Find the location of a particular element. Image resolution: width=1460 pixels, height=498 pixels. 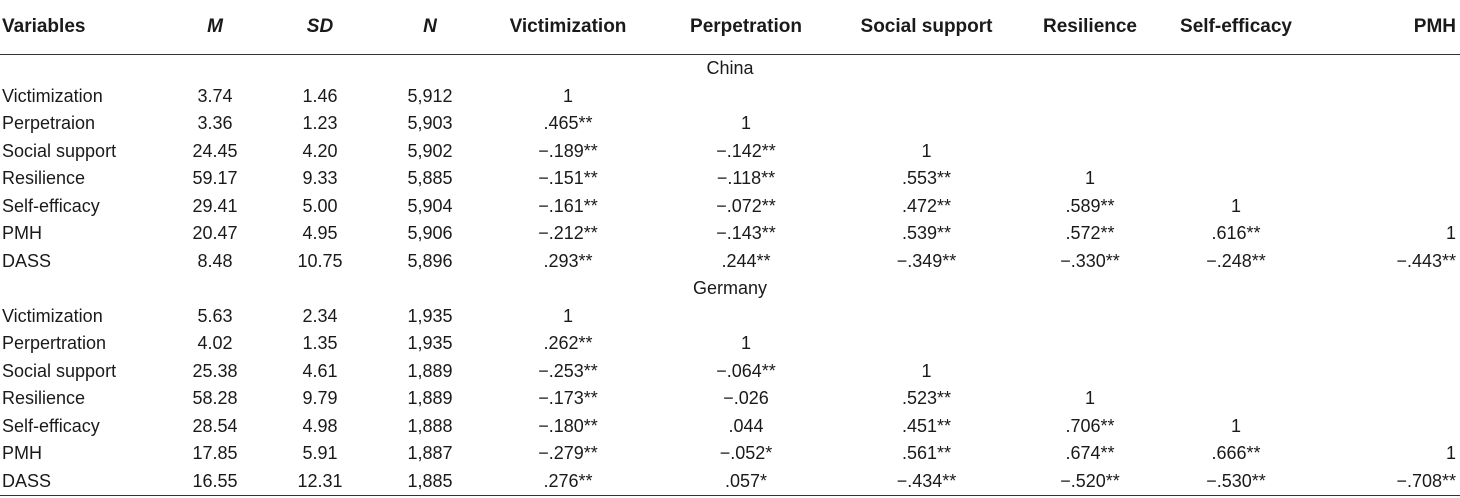

cell-social-support: −.434** is located at coordinates (926, 480).